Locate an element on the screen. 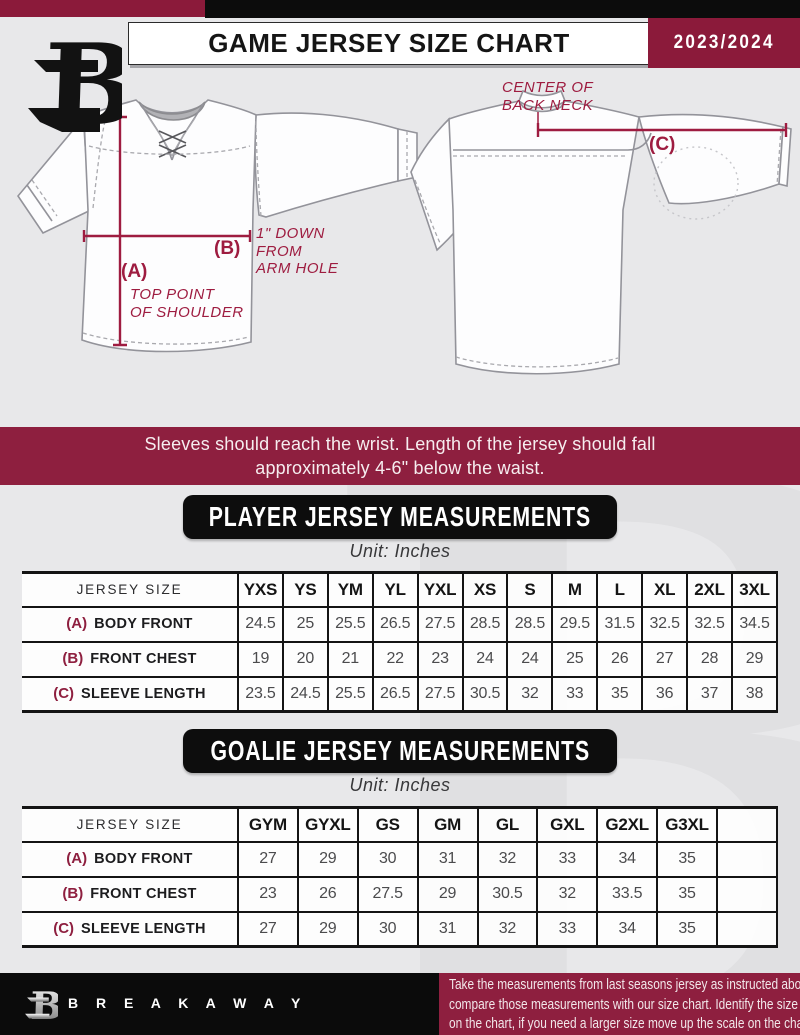 The image size is (800, 1035). measurement-cell: 29.5 is located at coordinates (575, 624).